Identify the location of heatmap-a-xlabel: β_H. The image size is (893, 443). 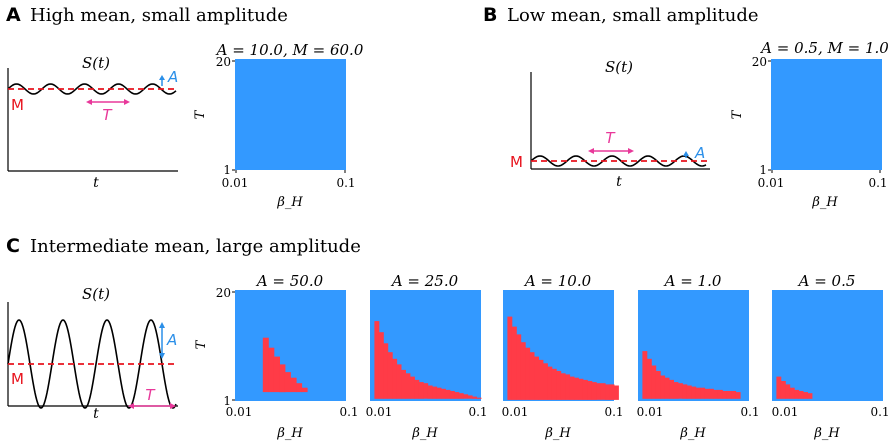
(289, 202).